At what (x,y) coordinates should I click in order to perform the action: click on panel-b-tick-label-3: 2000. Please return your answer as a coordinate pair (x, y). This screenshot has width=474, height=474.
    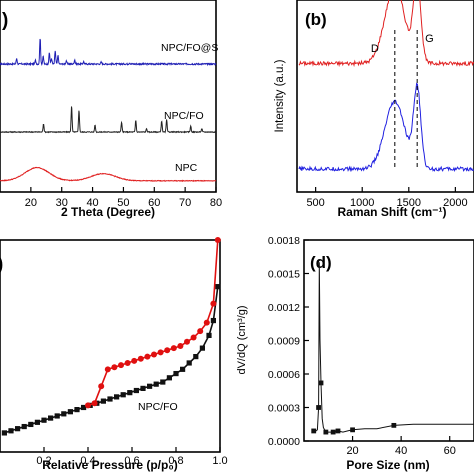
    Looking at the image, I should click on (455, 203).